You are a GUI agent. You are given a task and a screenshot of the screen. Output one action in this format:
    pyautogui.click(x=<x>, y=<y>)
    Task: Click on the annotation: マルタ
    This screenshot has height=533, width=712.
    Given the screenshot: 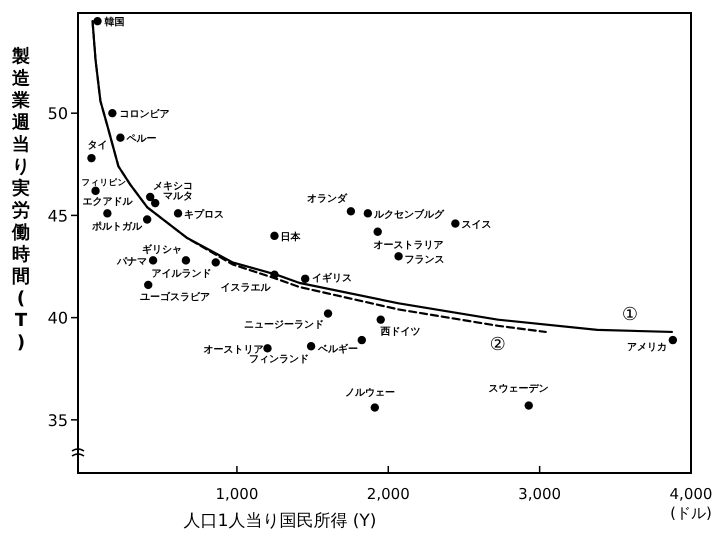 What is the action you would take?
    pyautogui.click(x=178, y=196)
    